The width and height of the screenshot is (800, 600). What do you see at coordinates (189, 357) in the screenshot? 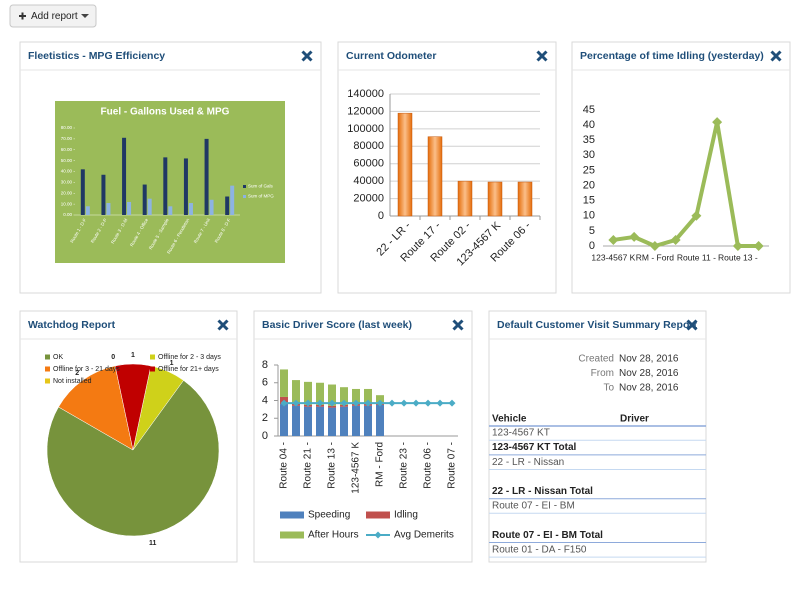
I see `legend-label: Offline for 2 - 3 days` at bounding box center [189, 357].